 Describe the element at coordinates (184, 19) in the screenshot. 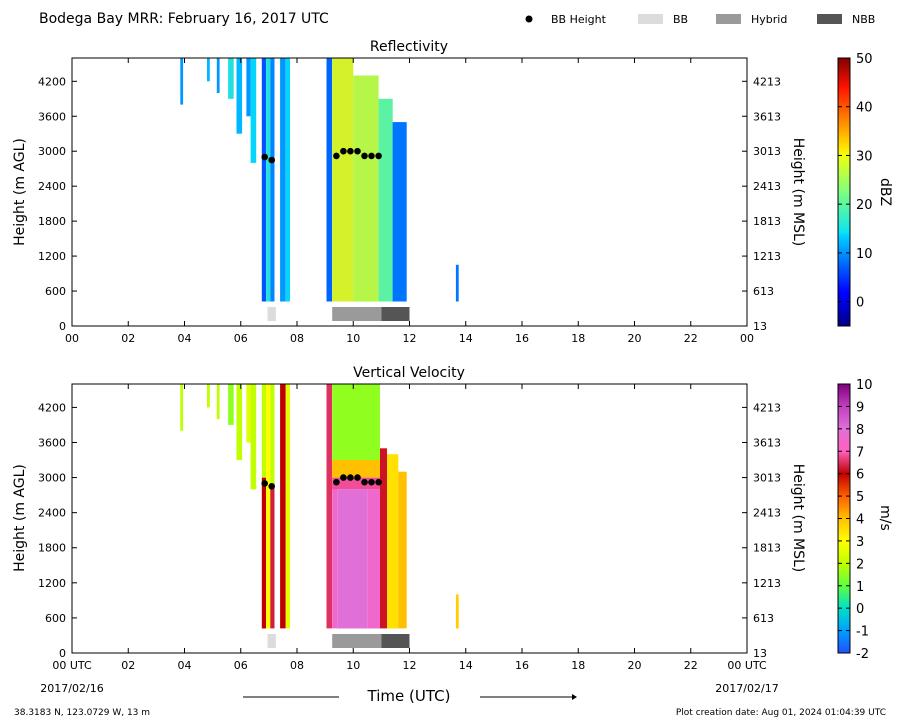

I see `page-title: Bodega Bay MRR: February 16, 2017 UTC` at that location.